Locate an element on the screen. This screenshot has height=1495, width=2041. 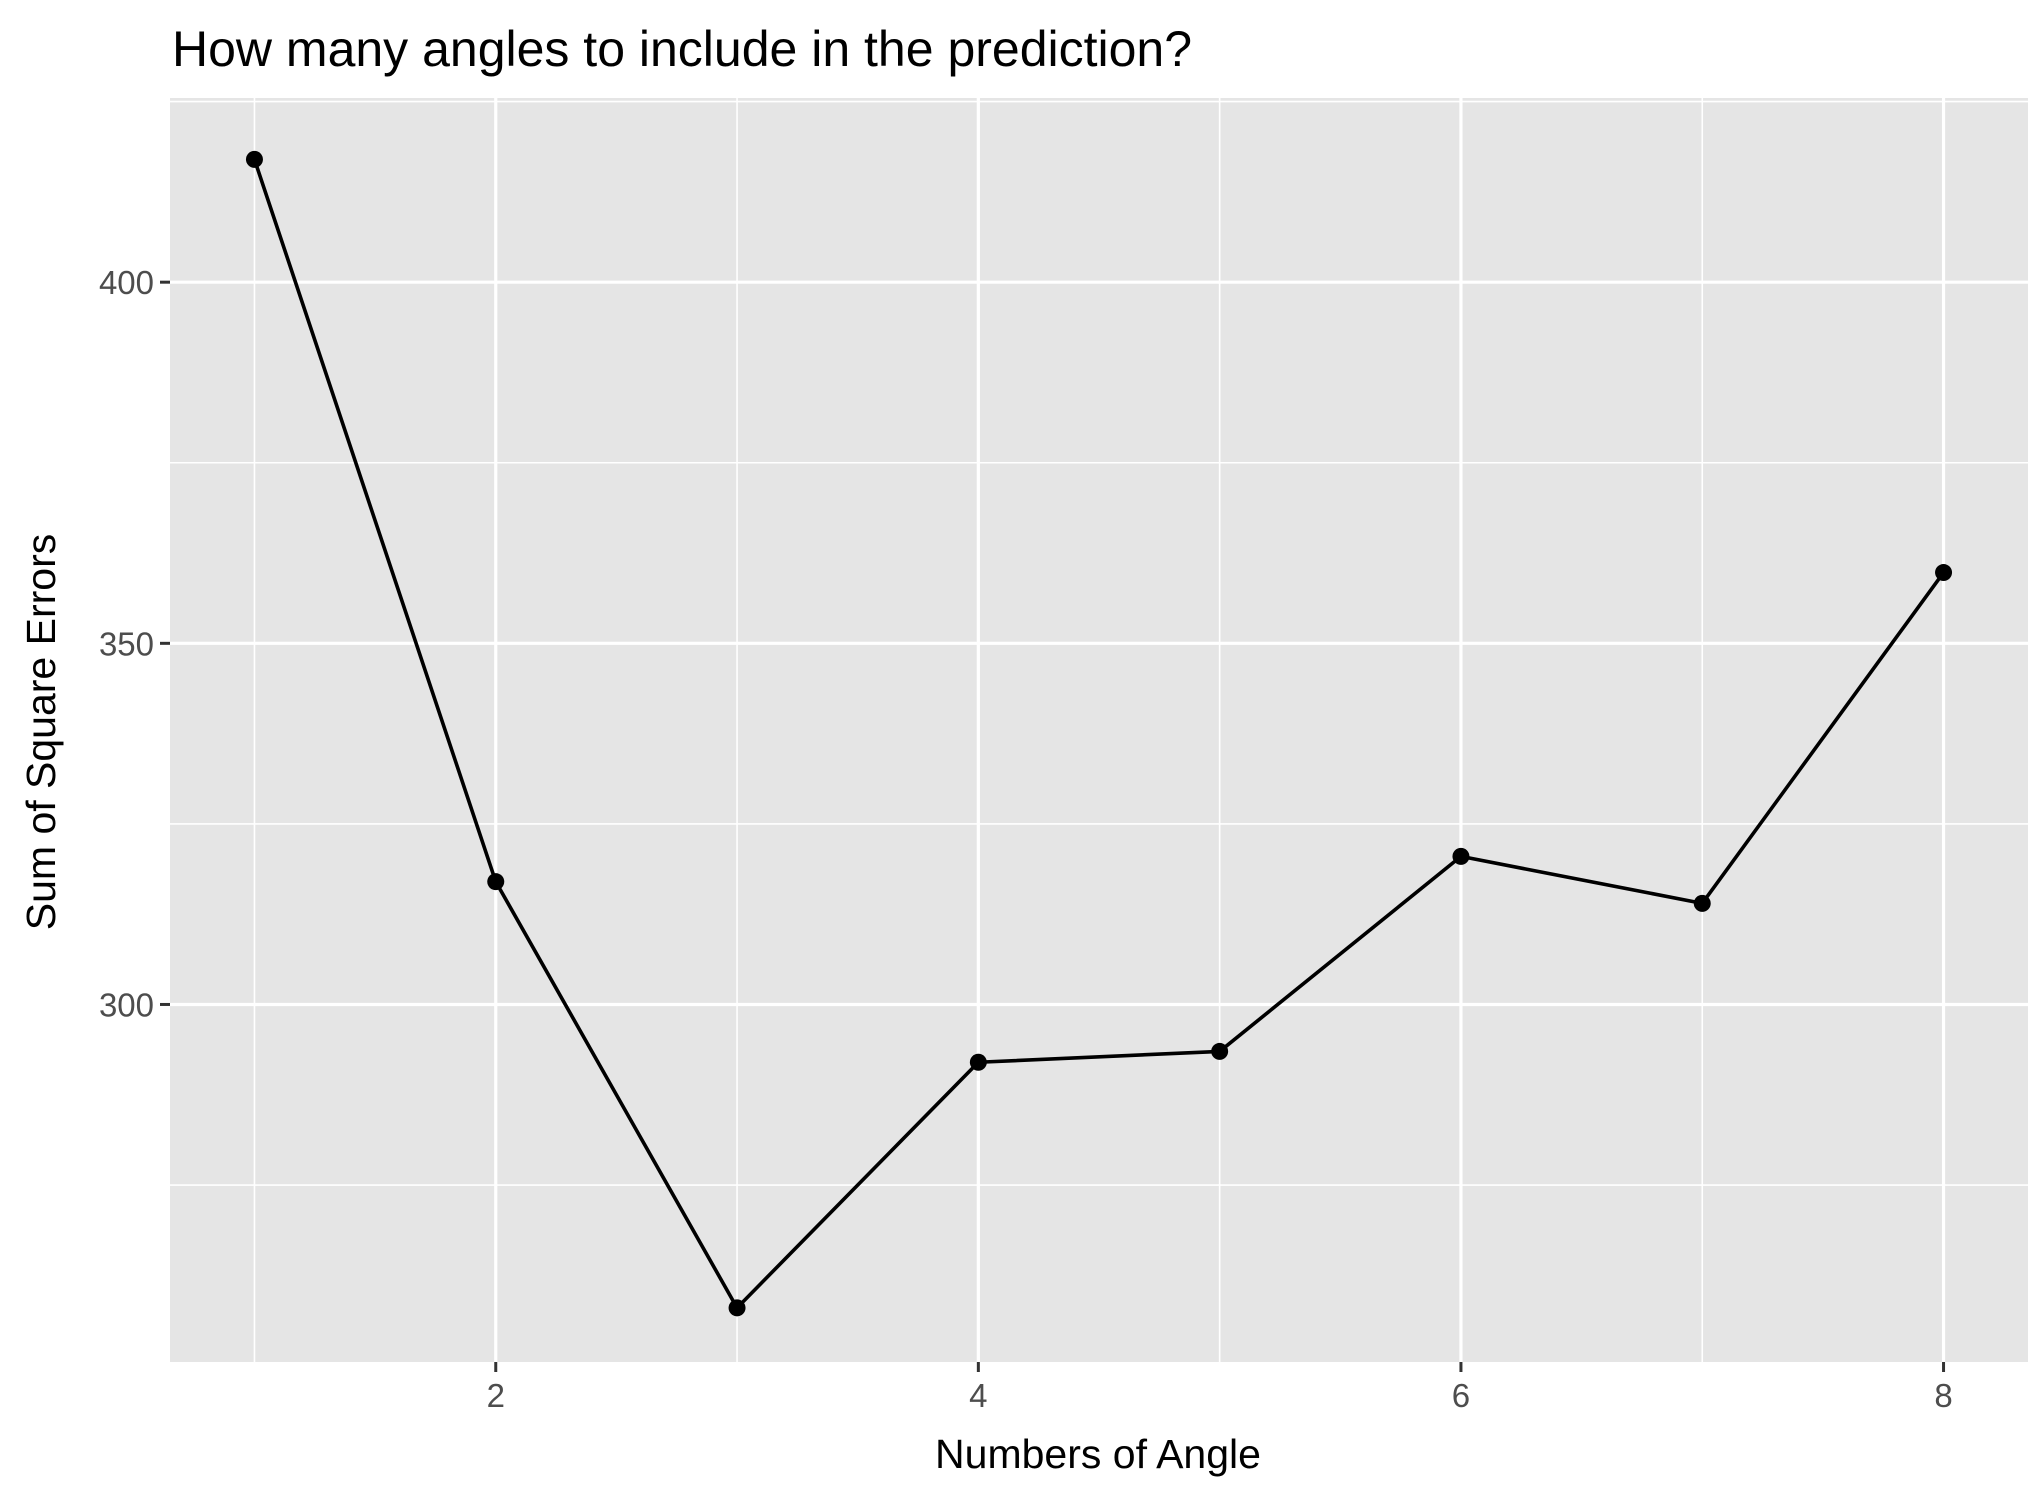
x-tick-label: 8 is located at coordinates (1943, 1395).